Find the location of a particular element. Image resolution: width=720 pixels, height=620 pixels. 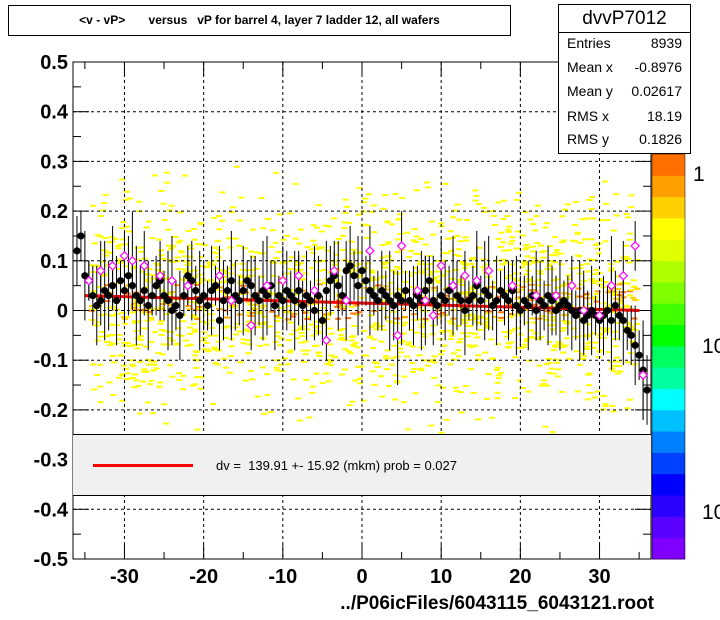

stats-row-rms-x: RMS x 18.19 is located at coordinates (624, 119).